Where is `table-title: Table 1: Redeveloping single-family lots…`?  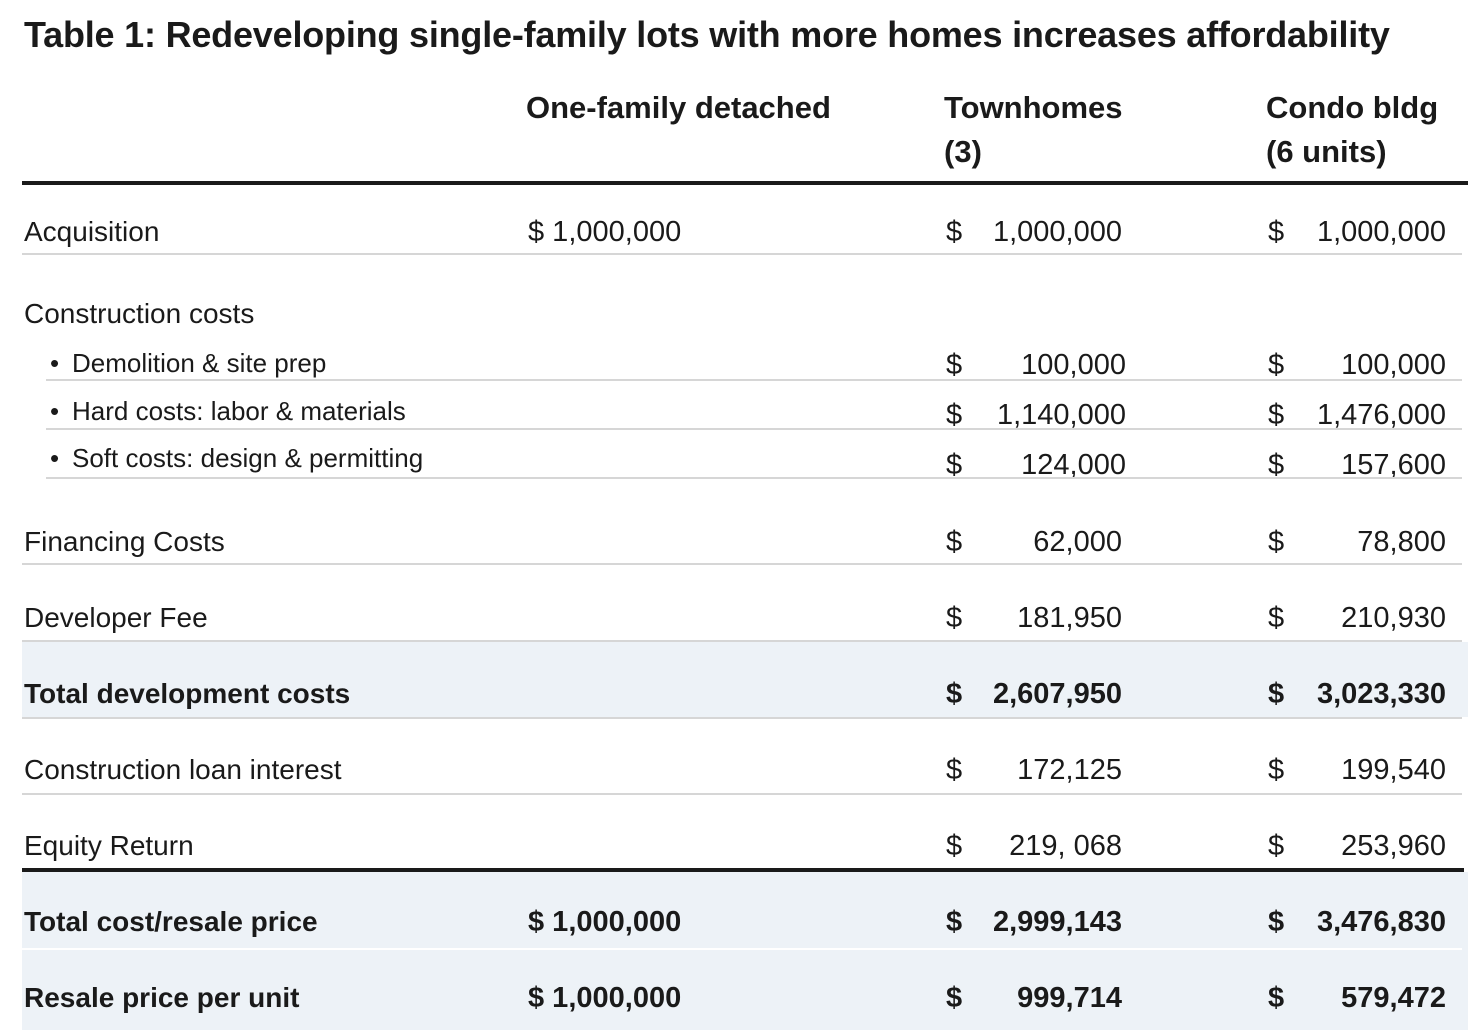 table-title: Table 1: Redeveloping single-family lots… is located at coordinates (707, 34).